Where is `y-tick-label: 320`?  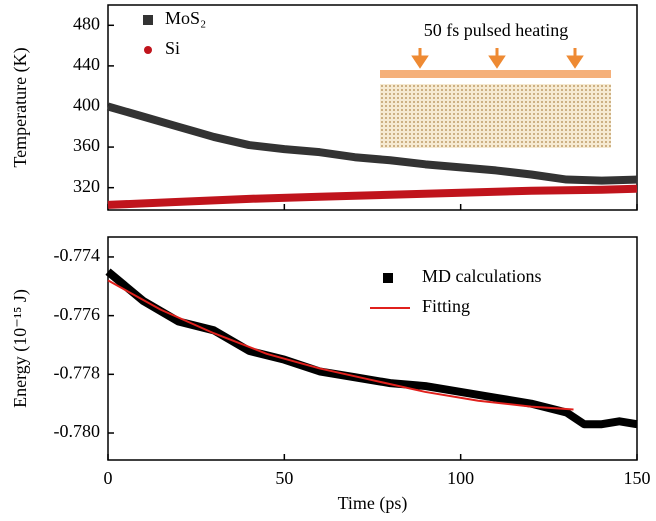 y-tick-label: 320 is located at coordinates (86, 186).